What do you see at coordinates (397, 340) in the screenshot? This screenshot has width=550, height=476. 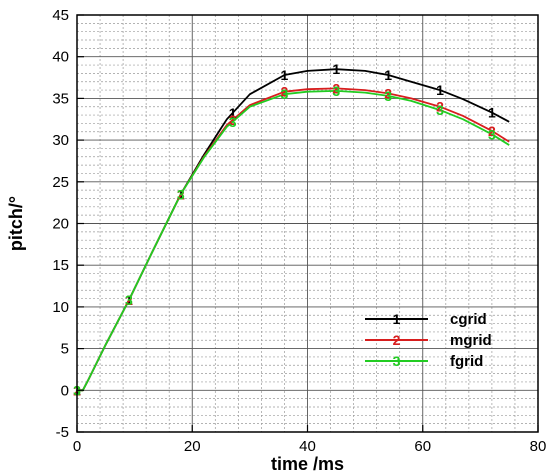 I see `legend-marker-mgrid: 2` at bounding box center [397, 340].